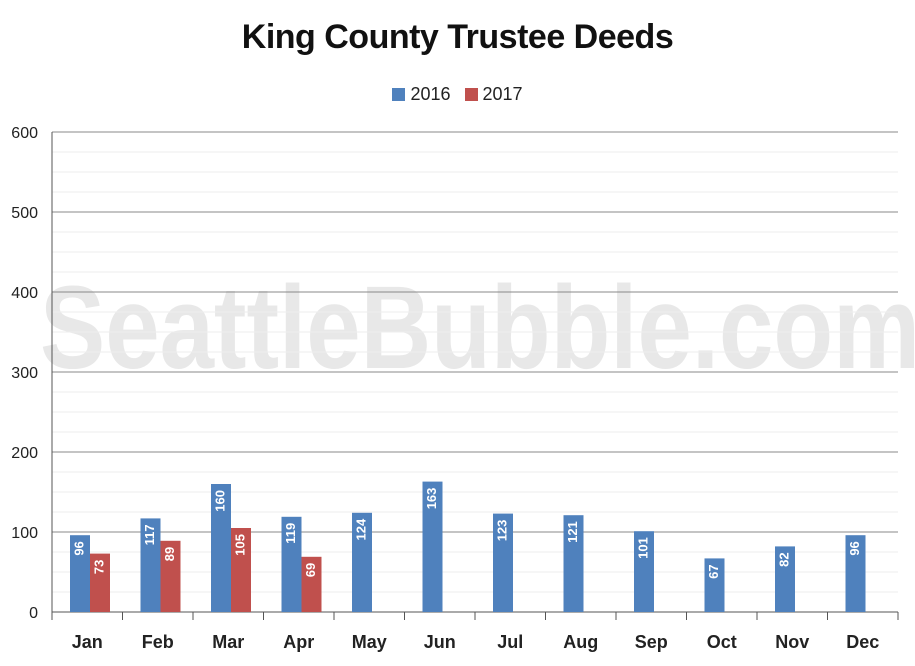 The height and width of the screenshot is (666, 915). Describe the element at coordinates (862, 642) in the screenshot. I see `x-tick-label: Dec` at that location.